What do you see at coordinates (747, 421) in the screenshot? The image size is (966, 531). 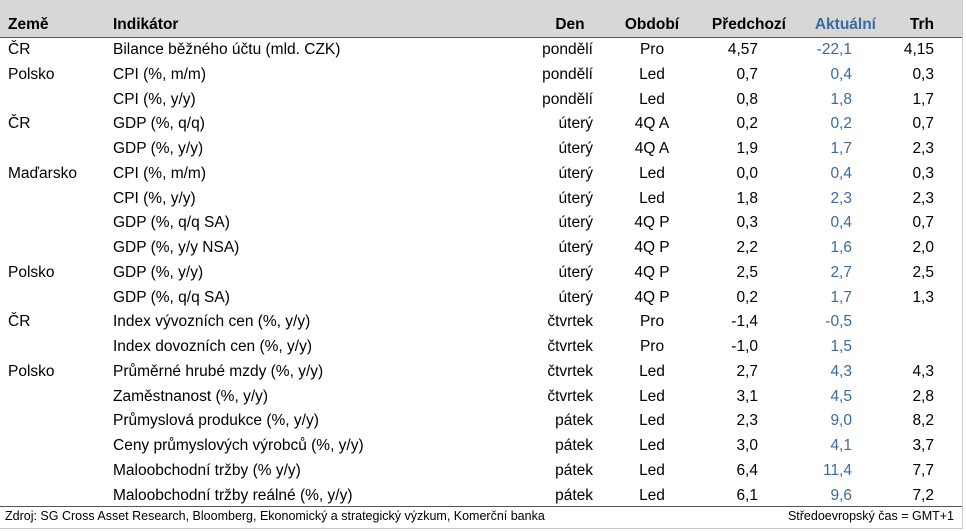 I see `cell-previous: 2,3` at bounding box center [747, 421].